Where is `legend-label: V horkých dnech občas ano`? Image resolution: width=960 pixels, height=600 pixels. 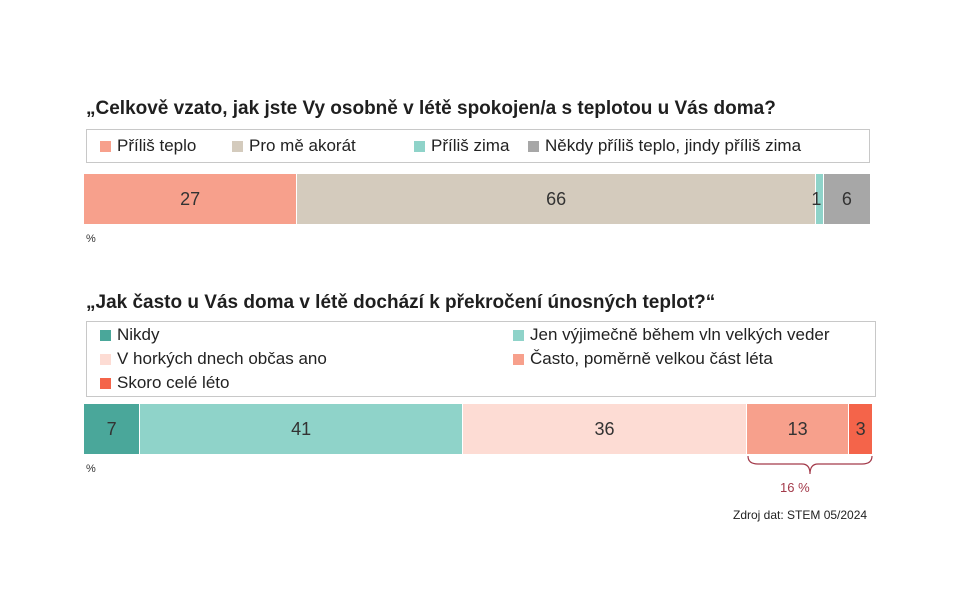 legend-label: V horkých dnech občas ano is located at coordinates (222, 358).